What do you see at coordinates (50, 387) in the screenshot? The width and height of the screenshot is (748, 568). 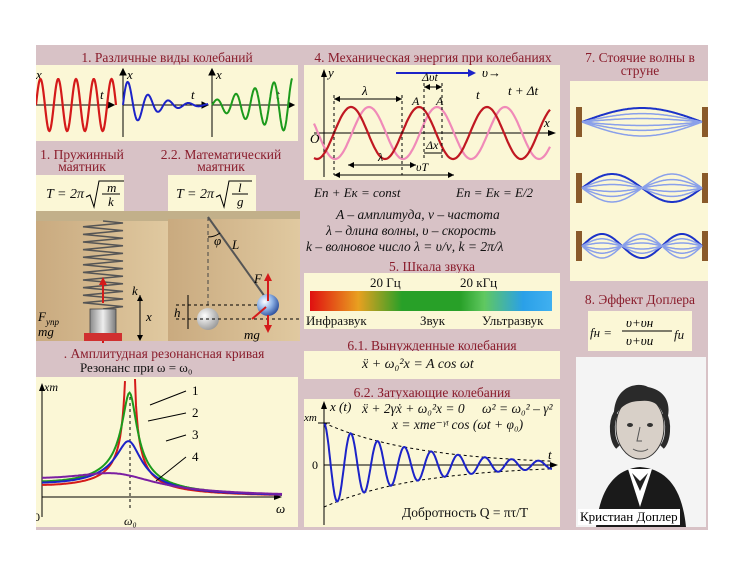 I see `resonance-axis-y: xm` at bounding box center [50, 387].